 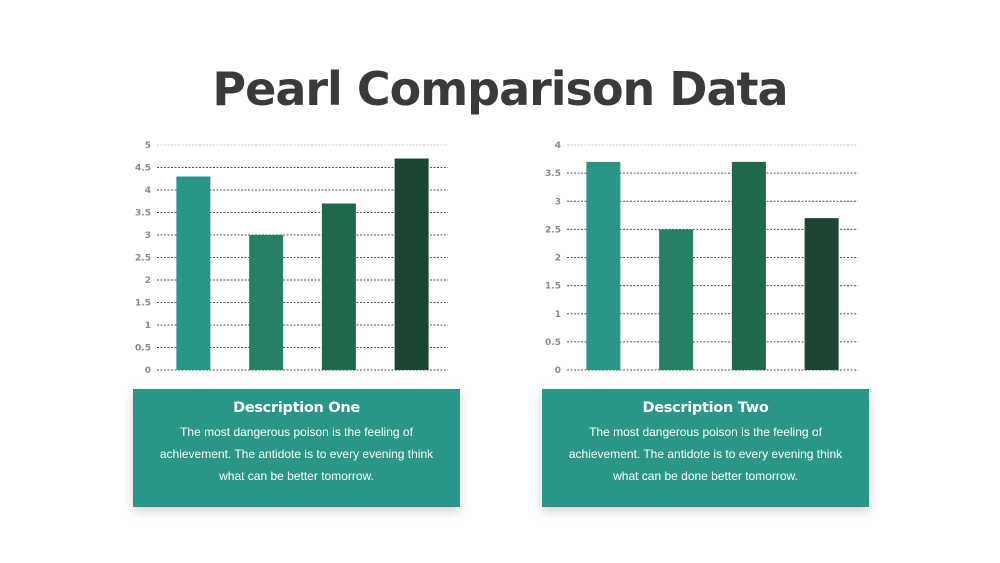 I want to click on description-two-title: Description Two, so click(x=705, y=408).